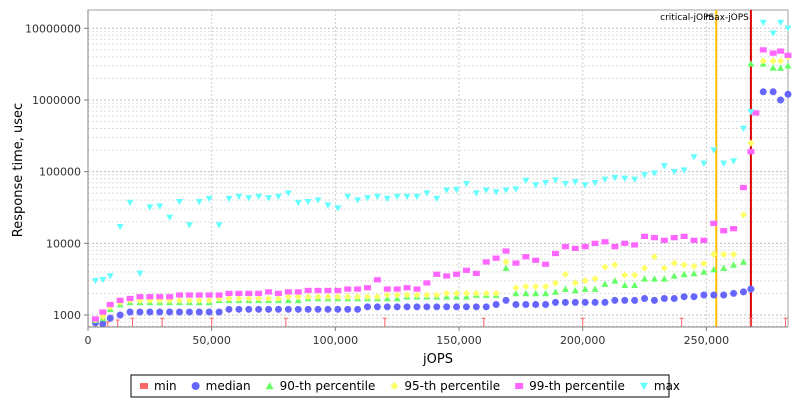 The height and width of the screenshot is (404, 800). What do you see at coordinates (18, 170) in the screenshot?
I see `y-axis-title: Response time, usec` at bounding box center [18, 170].